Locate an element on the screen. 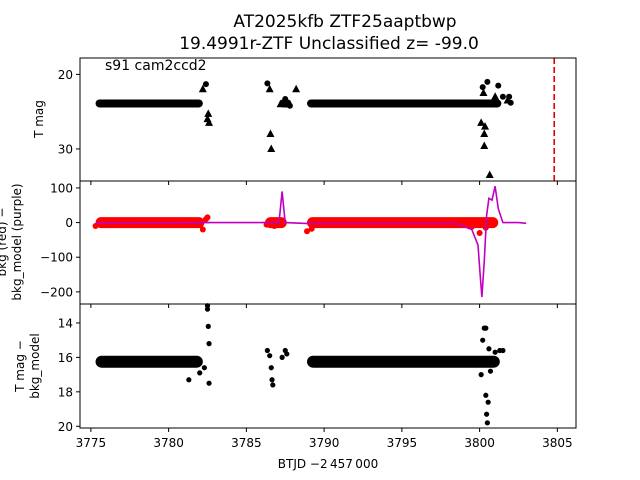 This screenshot has height=480, width=640. y-tick-label-top: 30 is located at coordinates (65, 149).